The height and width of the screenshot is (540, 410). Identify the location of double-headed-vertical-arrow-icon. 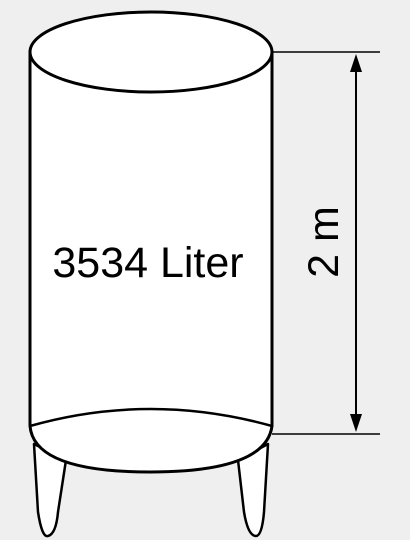
(356, 243).